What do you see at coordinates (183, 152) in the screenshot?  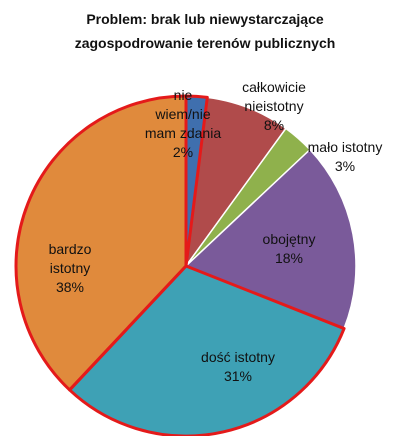 I see `value-label: 2%` at bounding box center [183, 152].